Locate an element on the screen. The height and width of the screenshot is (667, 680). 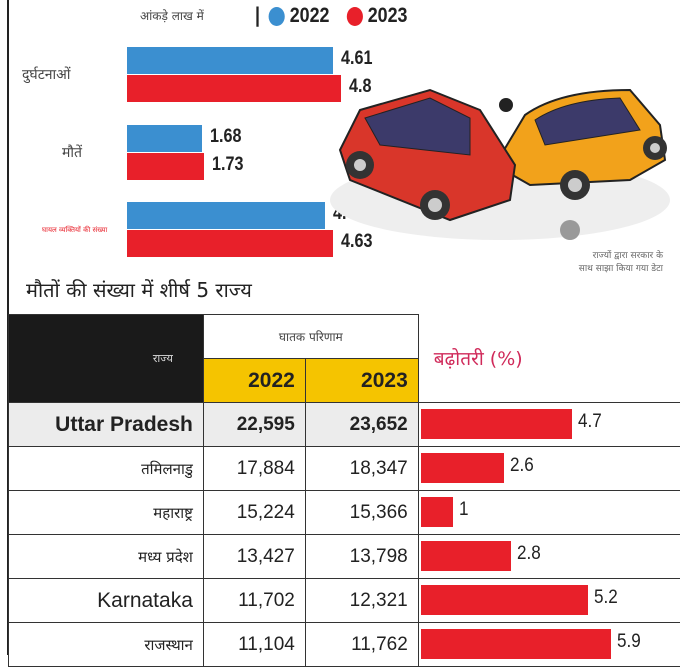
table-row: तमिलनाडु 17,884 18,347 2.6 is located at coordinates (344, 469).